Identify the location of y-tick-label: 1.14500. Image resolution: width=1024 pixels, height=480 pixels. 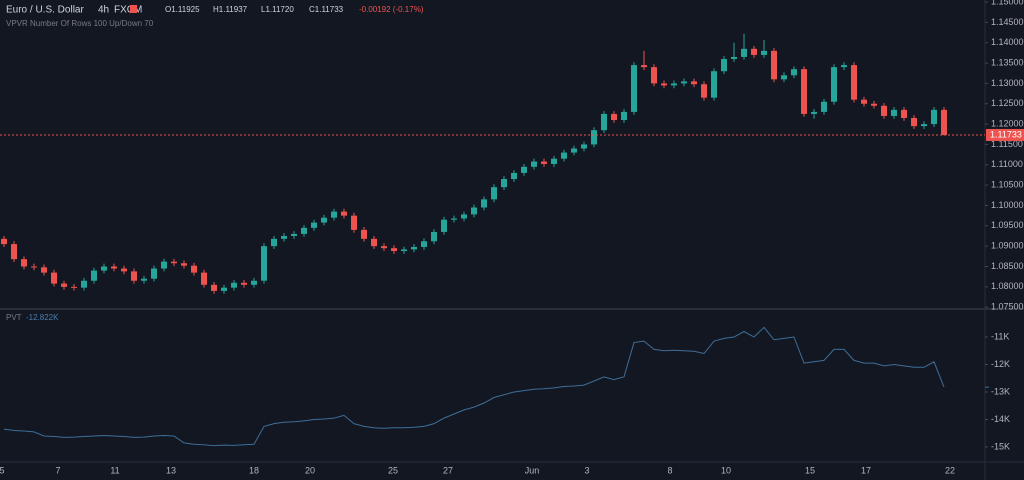
(1007, 22).